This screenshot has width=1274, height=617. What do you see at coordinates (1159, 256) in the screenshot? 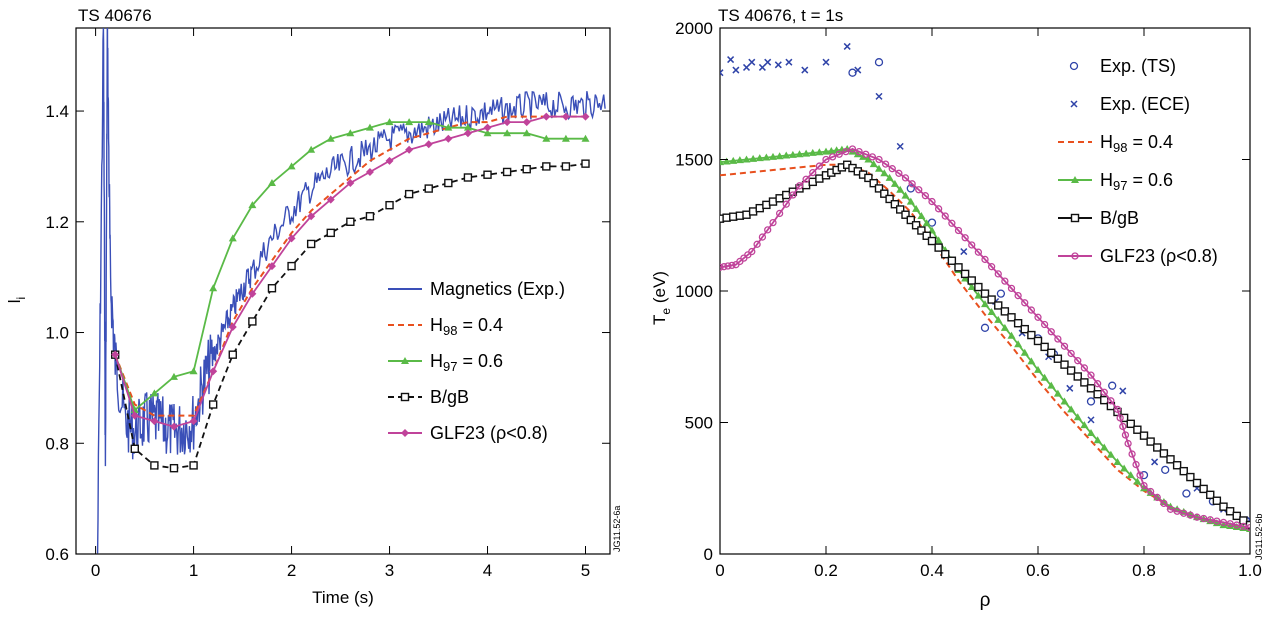
I see `right-legend-label: GLF23 (ρ<0.8)` at bounding box center [1159, 256].